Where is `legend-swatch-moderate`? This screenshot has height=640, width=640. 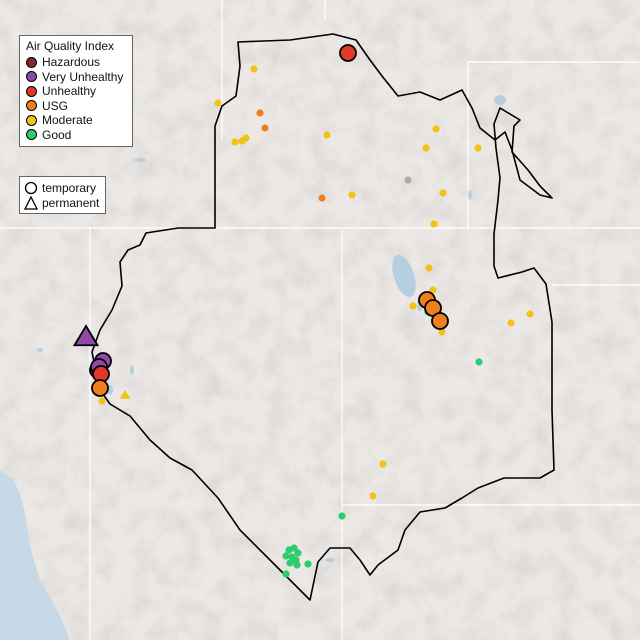 legend-swatch-moderate is located at coordinates (31, 120).